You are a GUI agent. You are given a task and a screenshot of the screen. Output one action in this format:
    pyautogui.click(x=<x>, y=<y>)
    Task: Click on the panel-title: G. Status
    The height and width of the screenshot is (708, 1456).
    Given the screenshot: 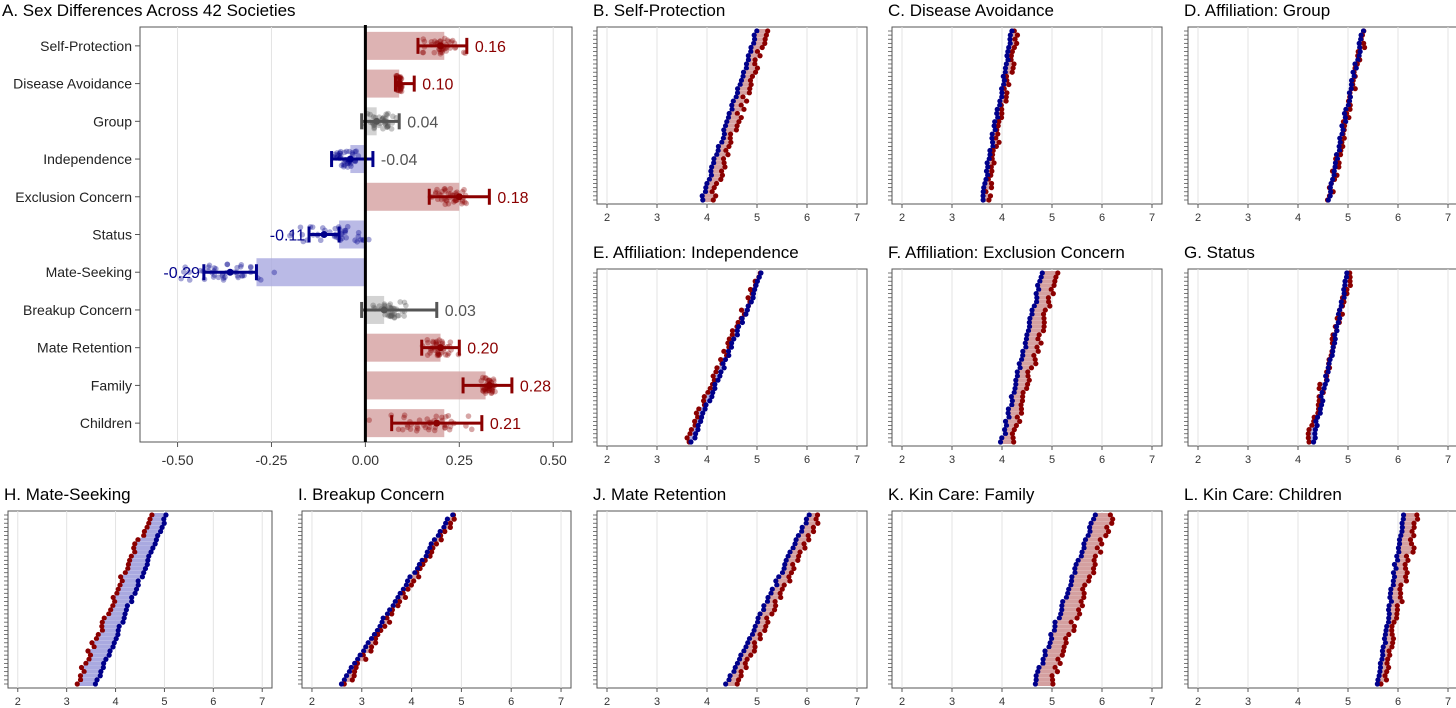 What is the action you would take?
    pyautogui.click(x=1219, y=252)
    